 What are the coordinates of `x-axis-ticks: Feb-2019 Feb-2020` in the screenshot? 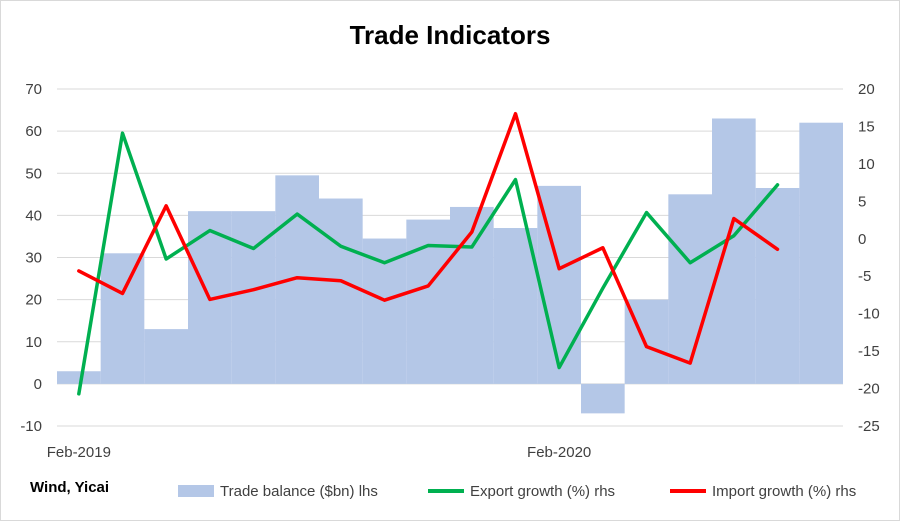 It's located at (319, 452).